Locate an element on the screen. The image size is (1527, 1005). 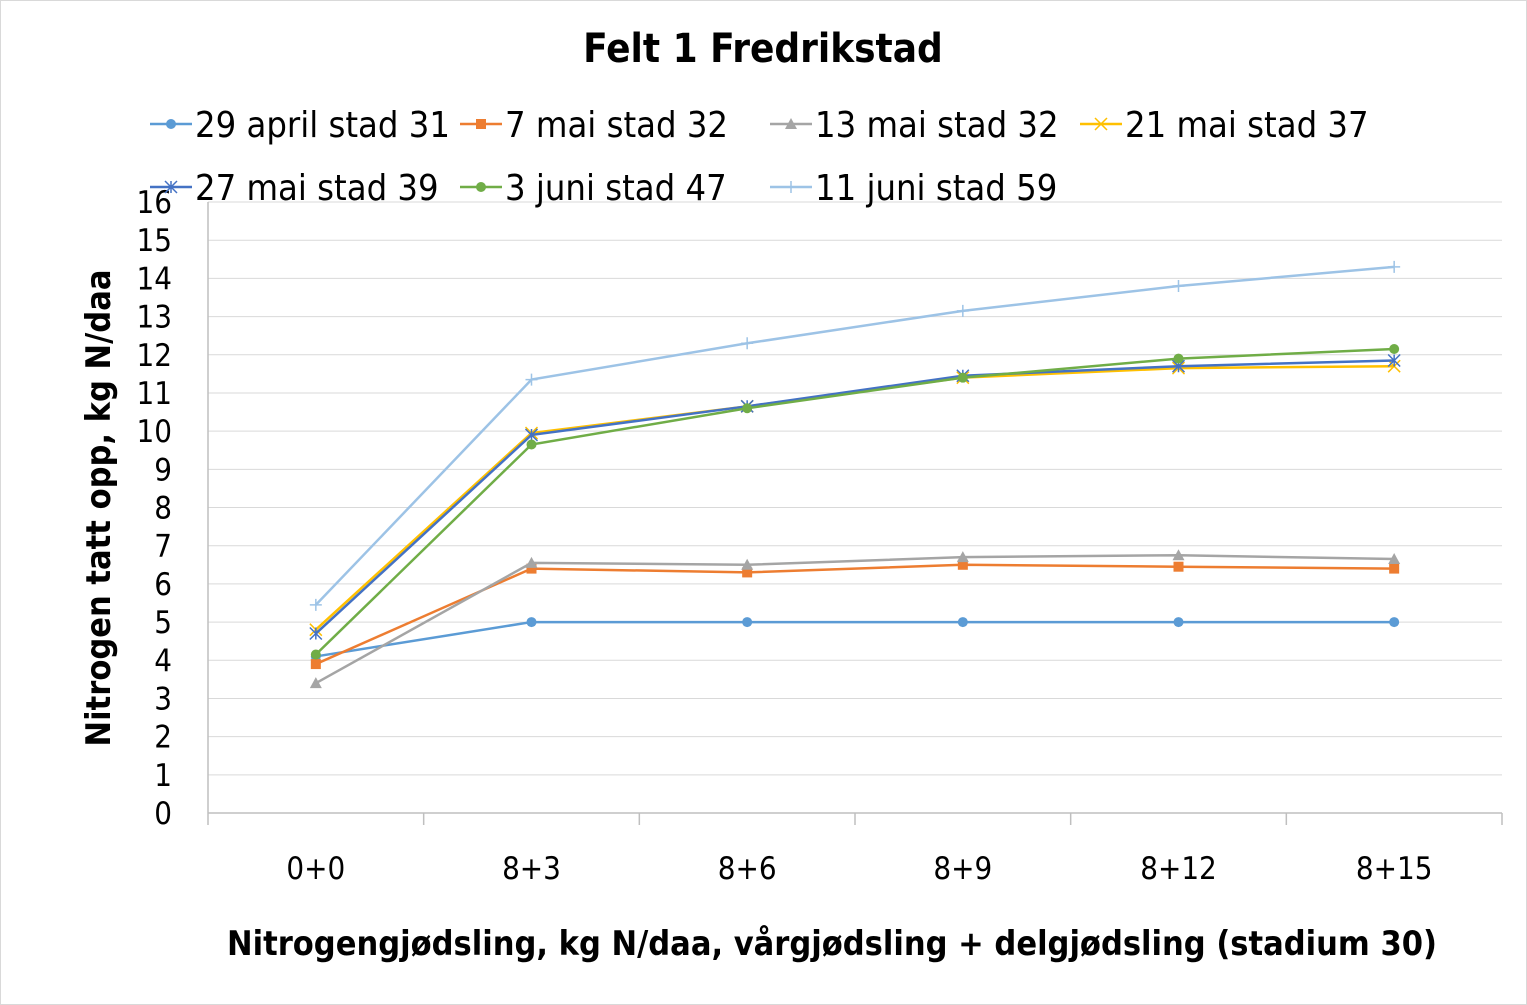
legend-item: 21 mai stad 37 is located at coordinates (1224, 125).